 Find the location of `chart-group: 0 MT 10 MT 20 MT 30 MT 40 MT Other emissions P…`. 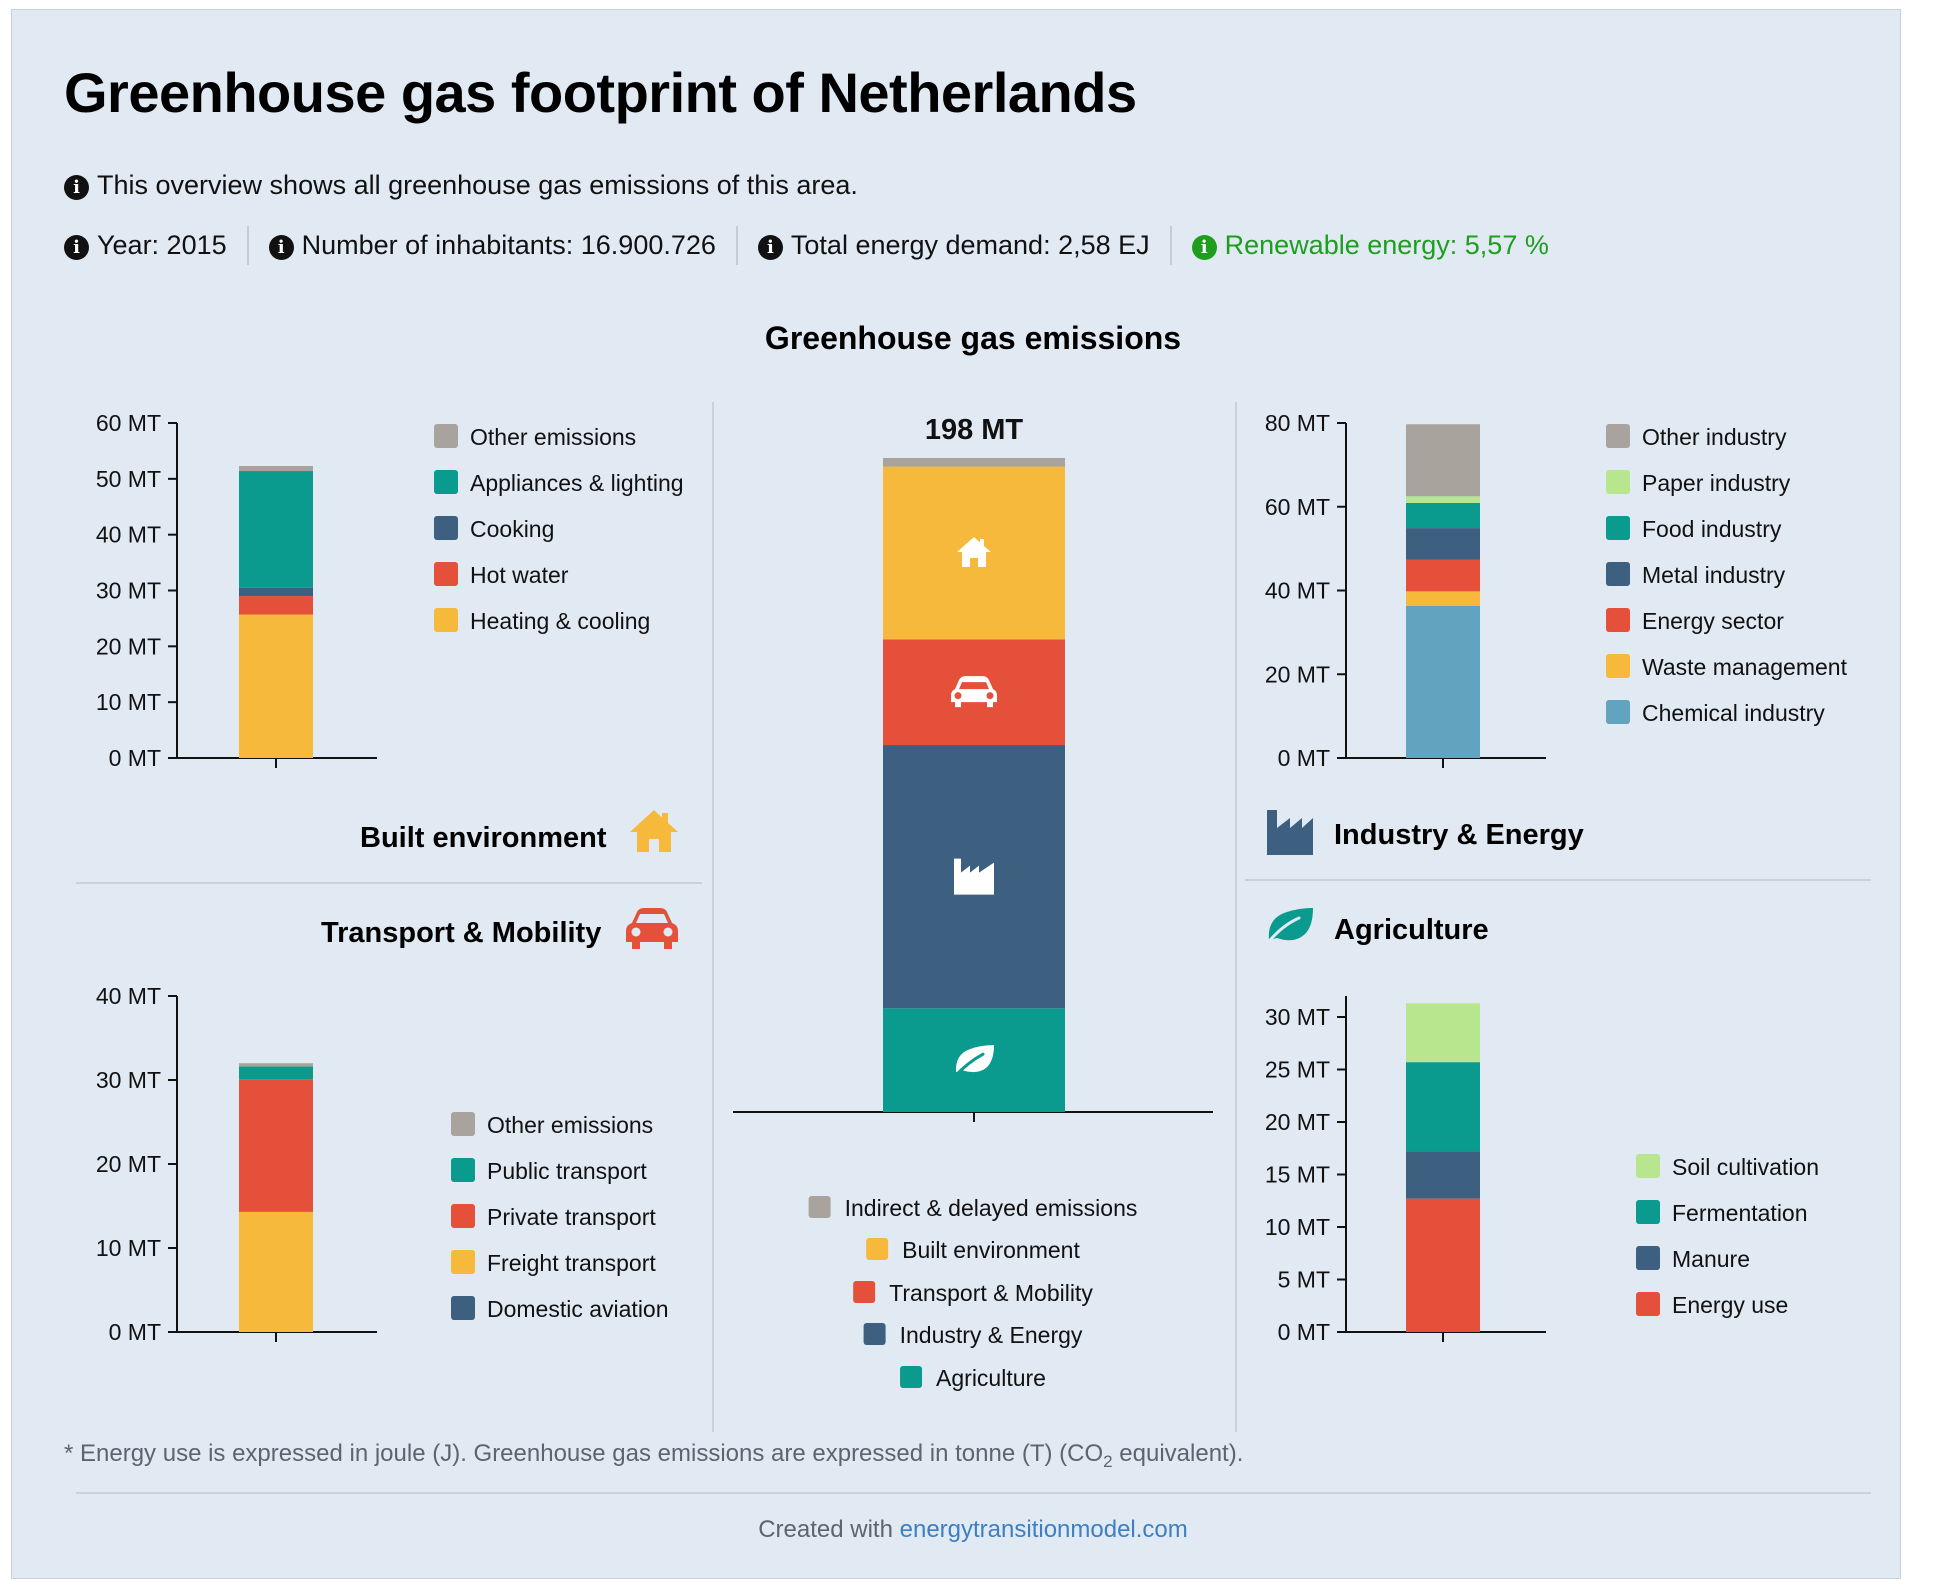

chart-group: 0 MT 10 MT 20 MT 30 MT 40 MT Other emissions P… is located at coordinates (382, 1164).